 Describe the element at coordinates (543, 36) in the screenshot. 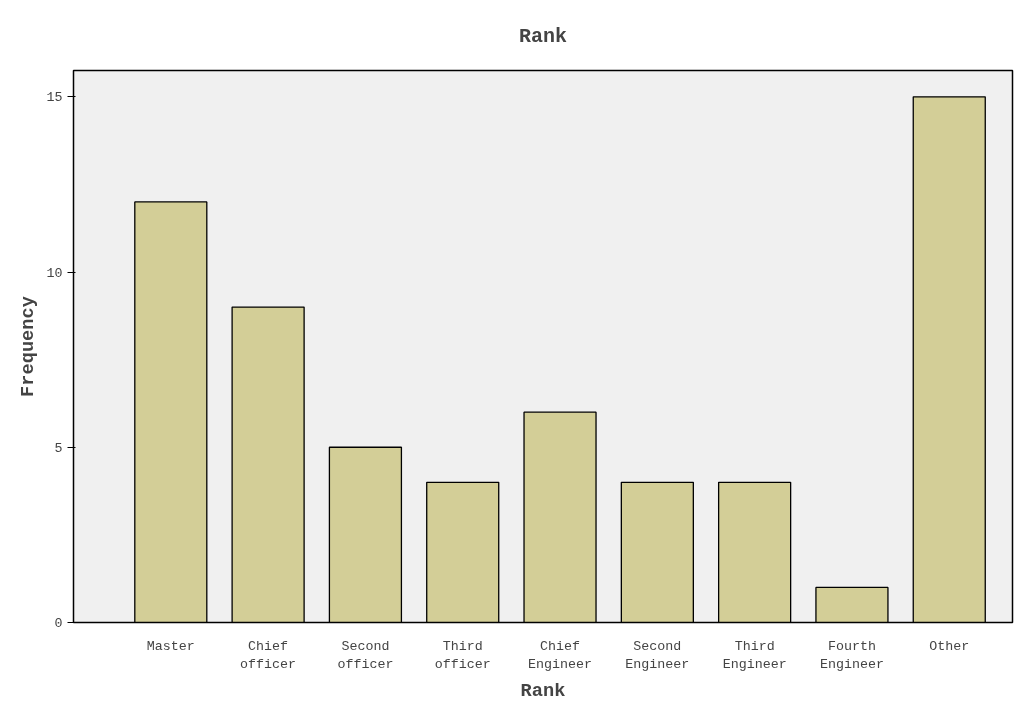

I see `chart-title: Rank` at that location.